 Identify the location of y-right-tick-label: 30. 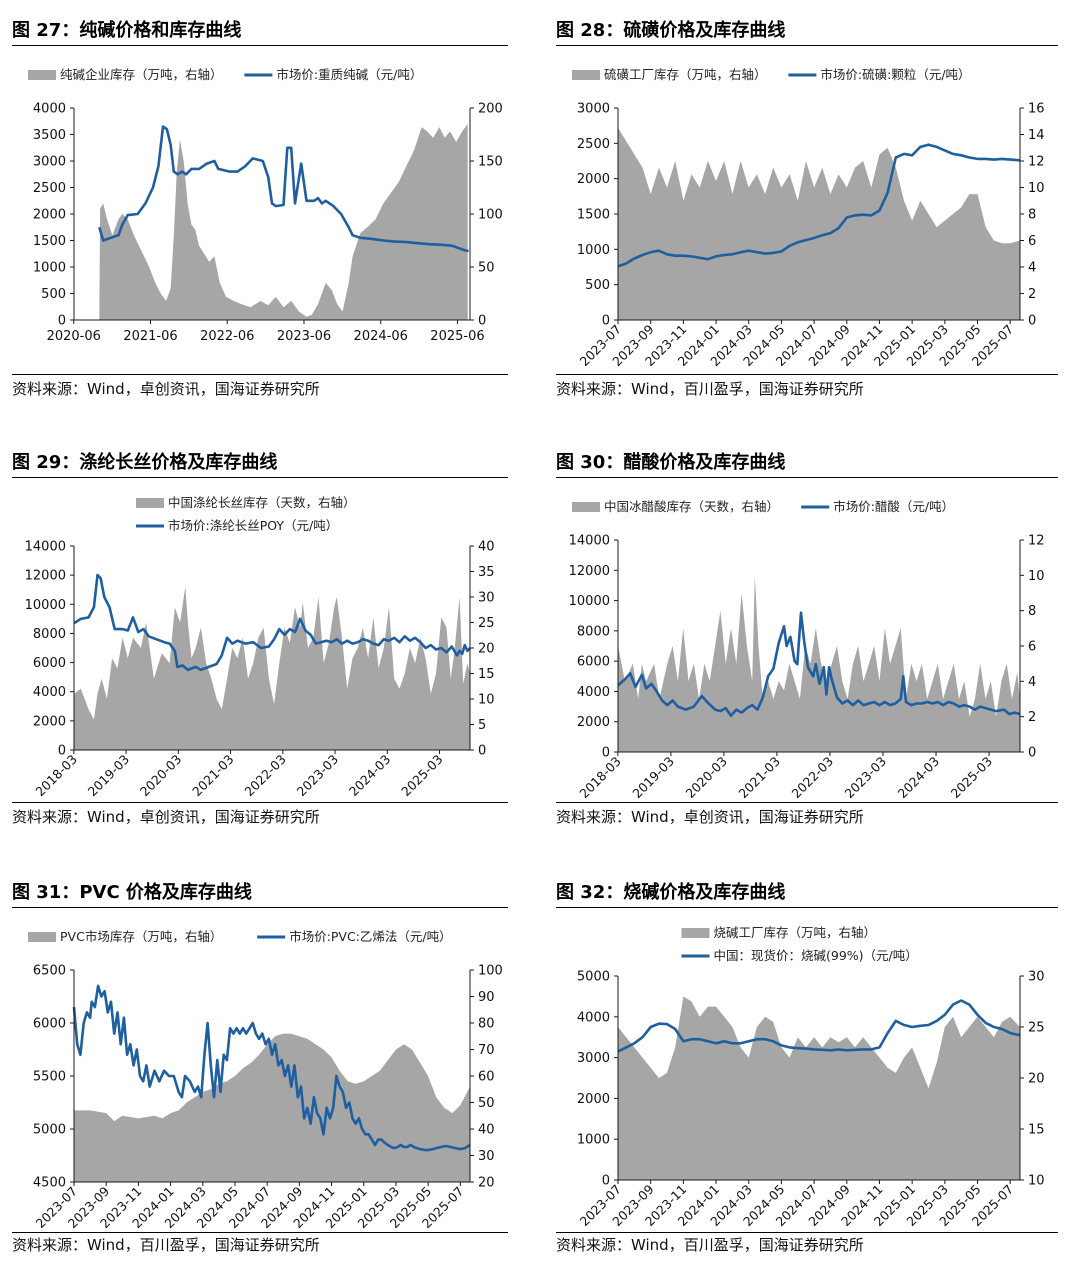
(486, 598).